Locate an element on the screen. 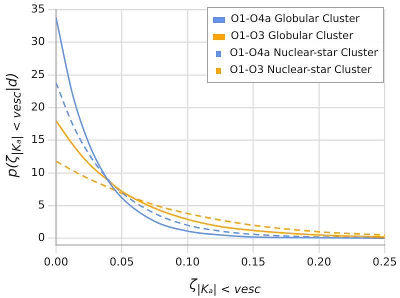 The height and width of the screenshot is (298, 400). x-tick-label: 0.20 is located at coordinates (319, 261).